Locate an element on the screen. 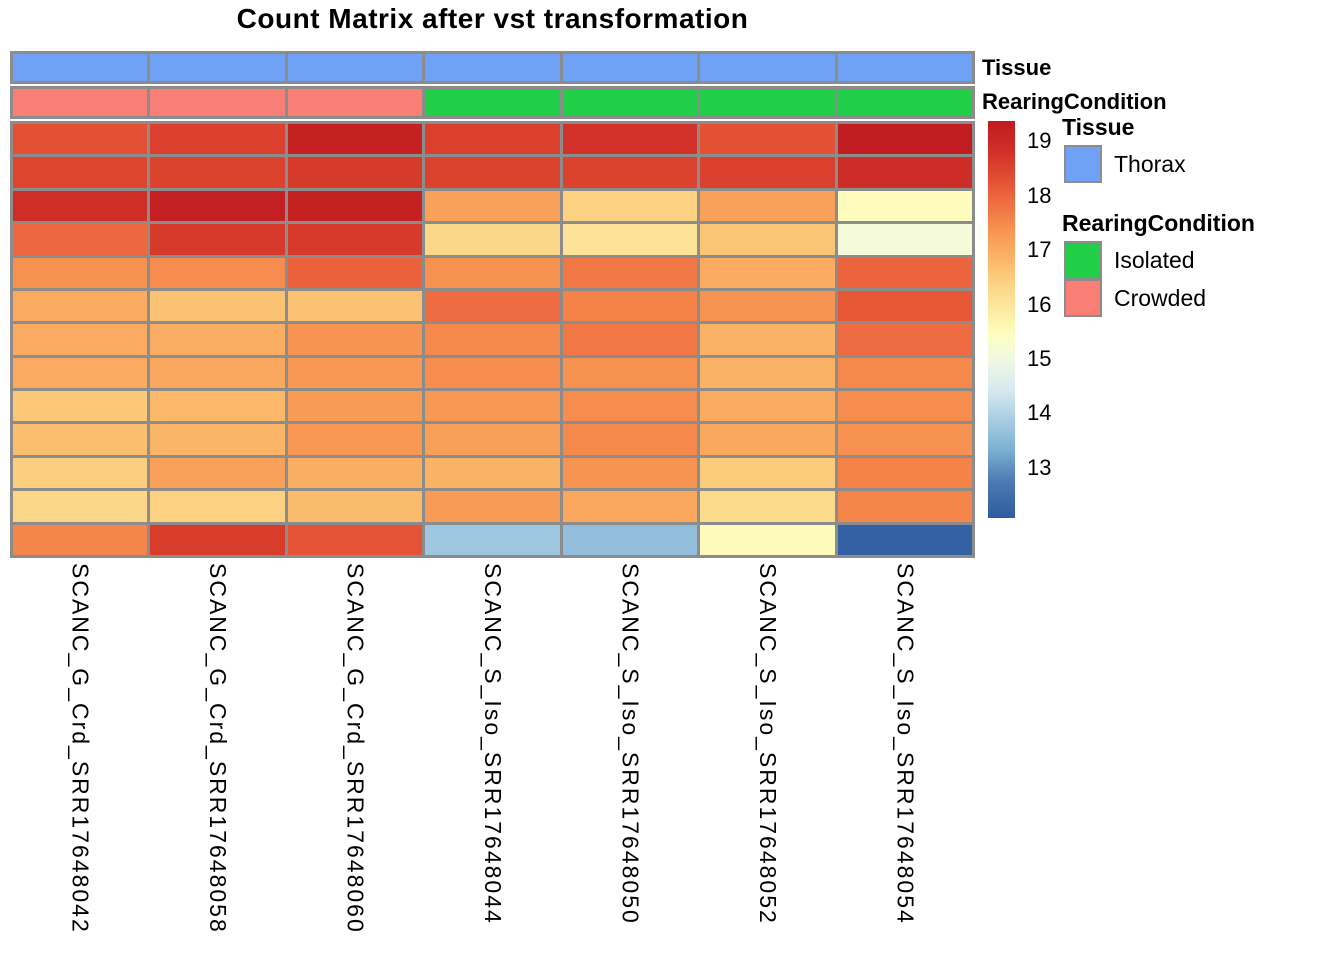 This screenshot has height=960, width=1344. column-label: SCANC_S_Iso_SRR17648052 is located at coordinates (767, 744).